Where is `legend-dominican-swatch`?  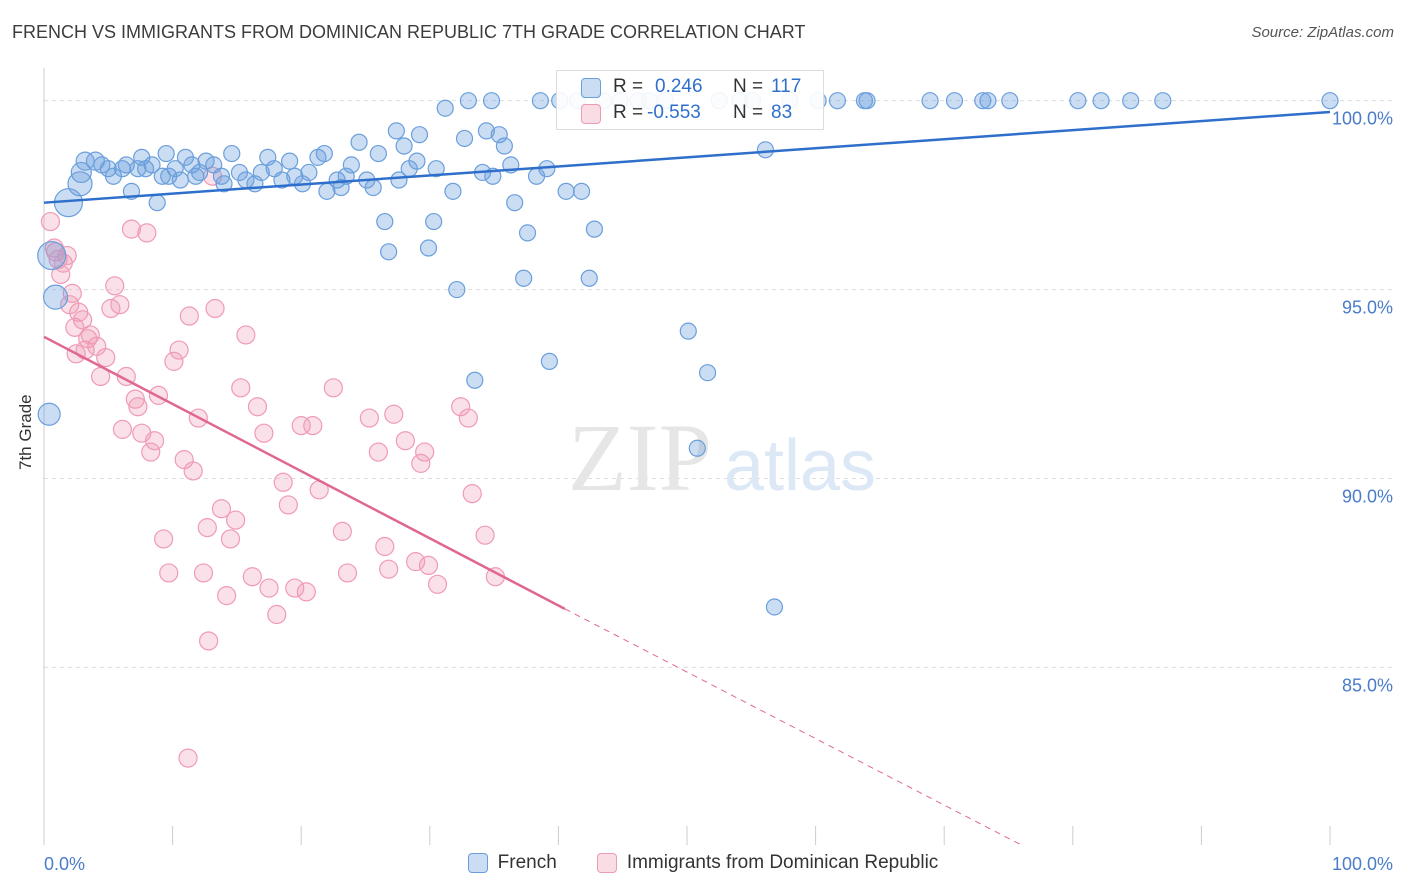 legend-dominican-swatch is located at coordinates (606, 863).